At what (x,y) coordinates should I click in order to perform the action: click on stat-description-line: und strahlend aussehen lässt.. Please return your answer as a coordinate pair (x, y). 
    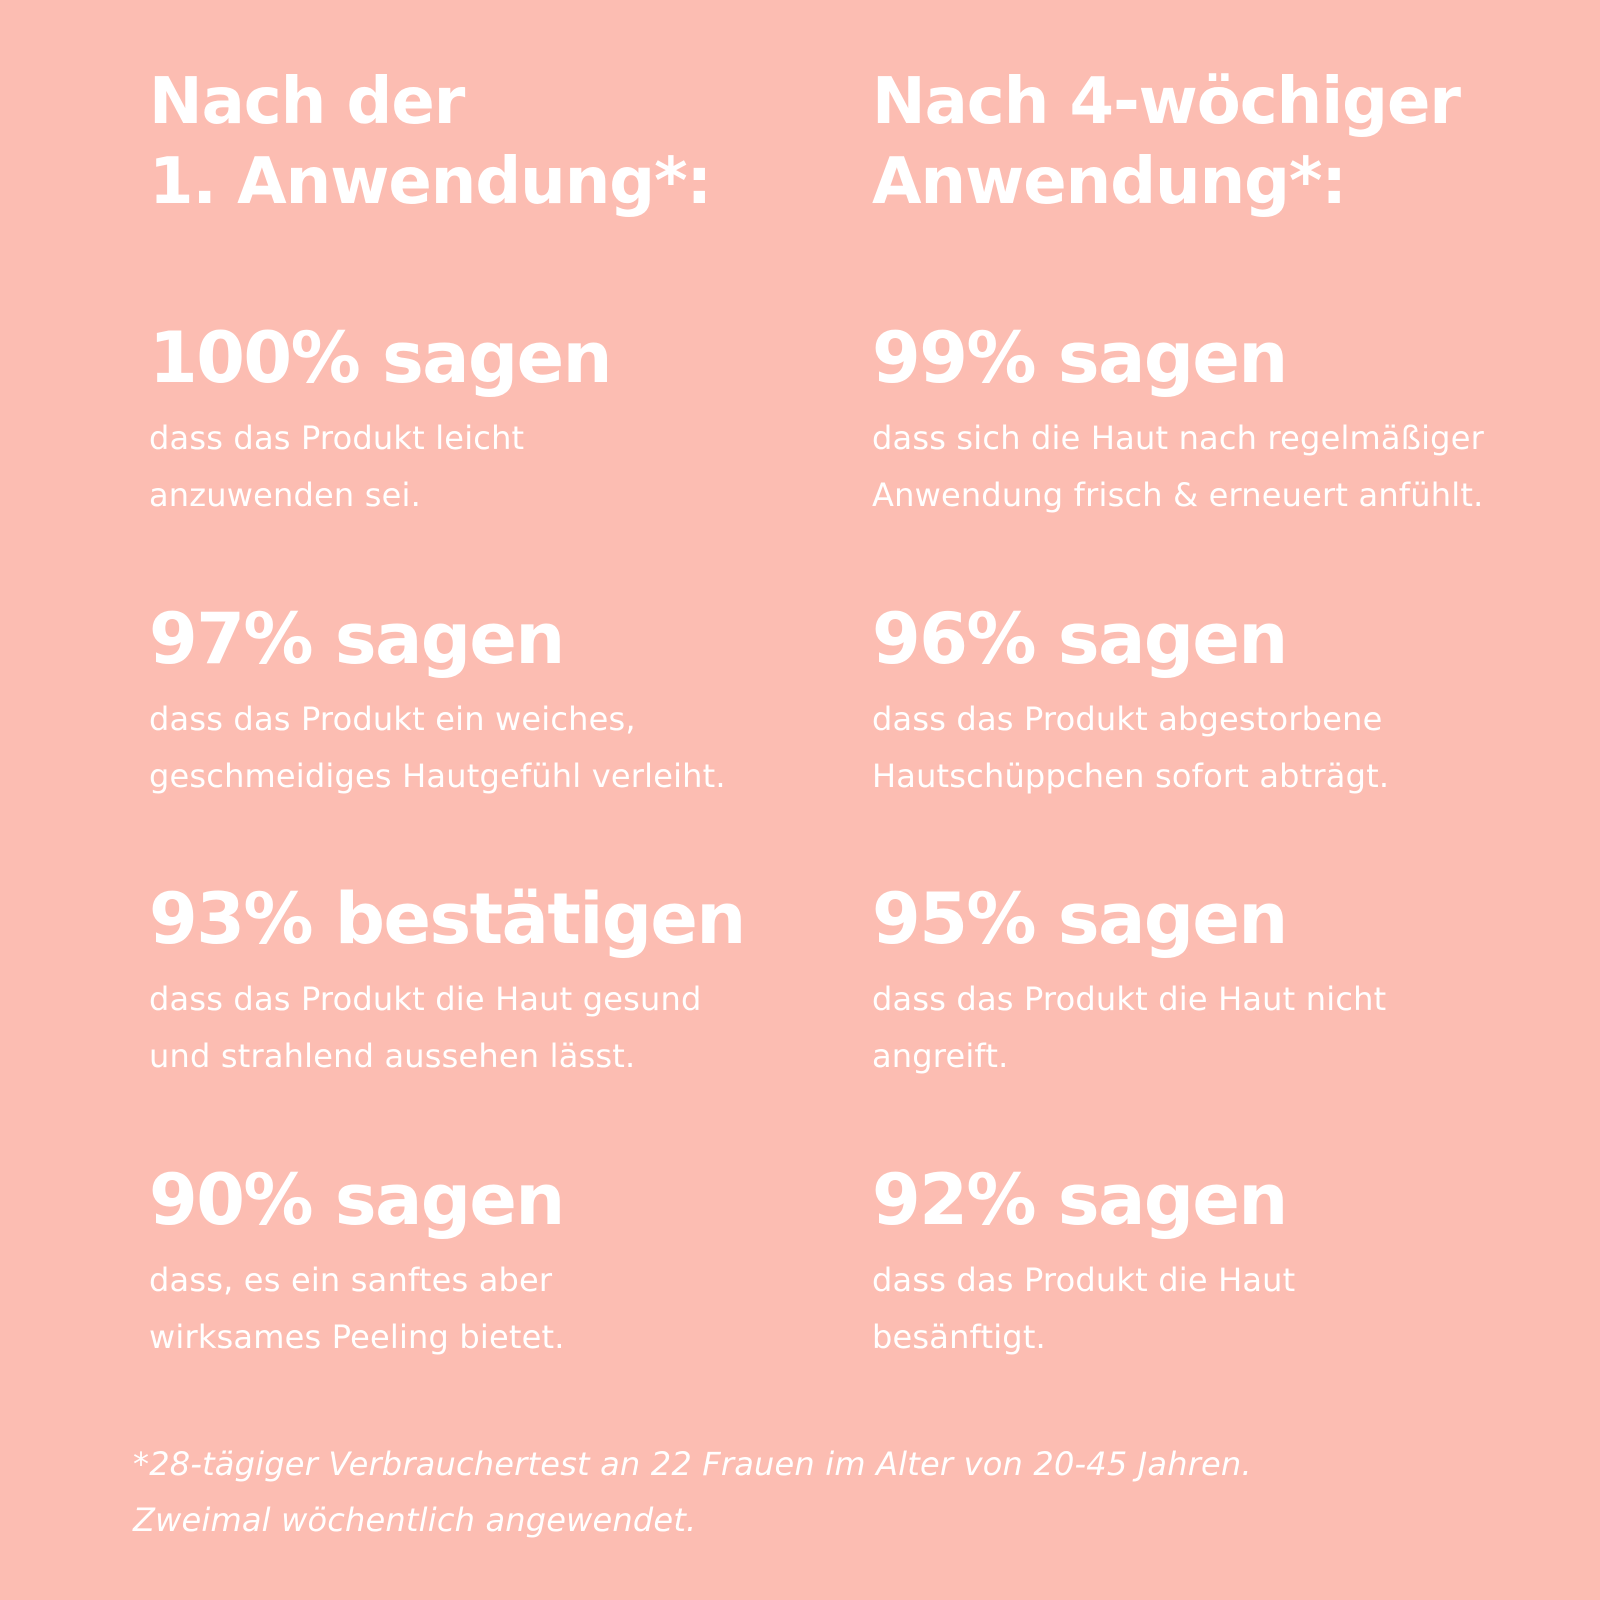
    Looking at the image, I should click on (392, 1056).